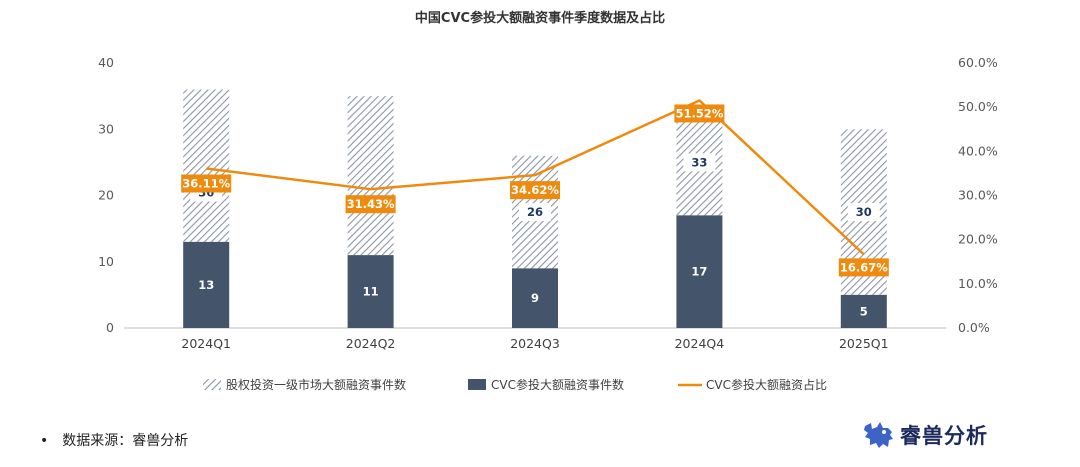 The image size is (1080, 467). What do you see at coordinates (978, 283) in the screenshot?
I see `y-right-tick-label: 10.0%` at bounding box center [978, 283].